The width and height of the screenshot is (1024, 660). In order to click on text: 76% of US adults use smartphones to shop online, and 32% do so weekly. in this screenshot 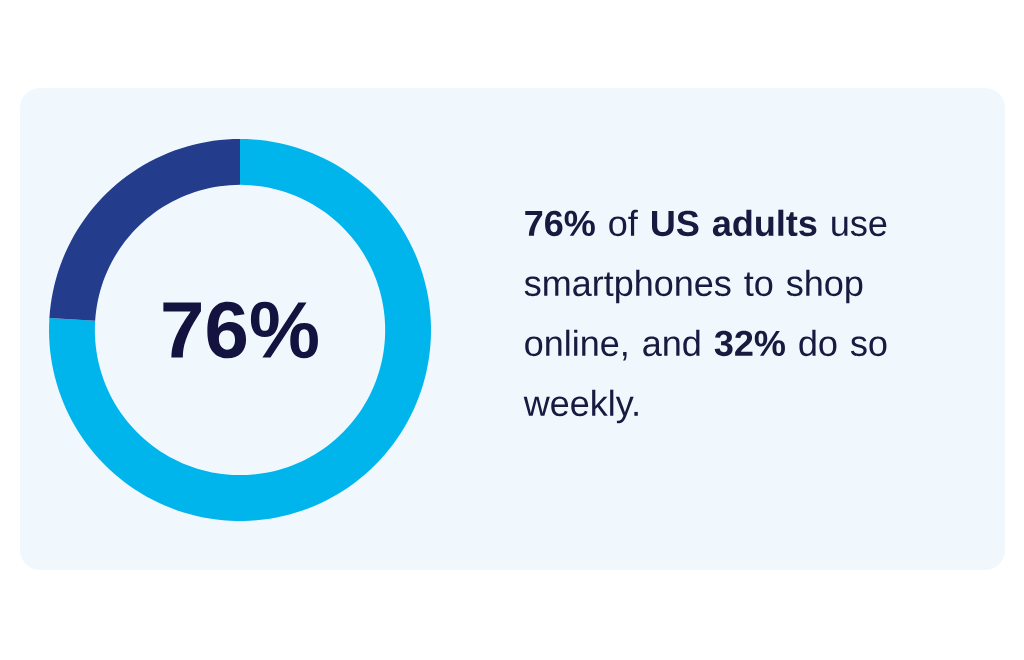, I will do `click(705, 316)`.